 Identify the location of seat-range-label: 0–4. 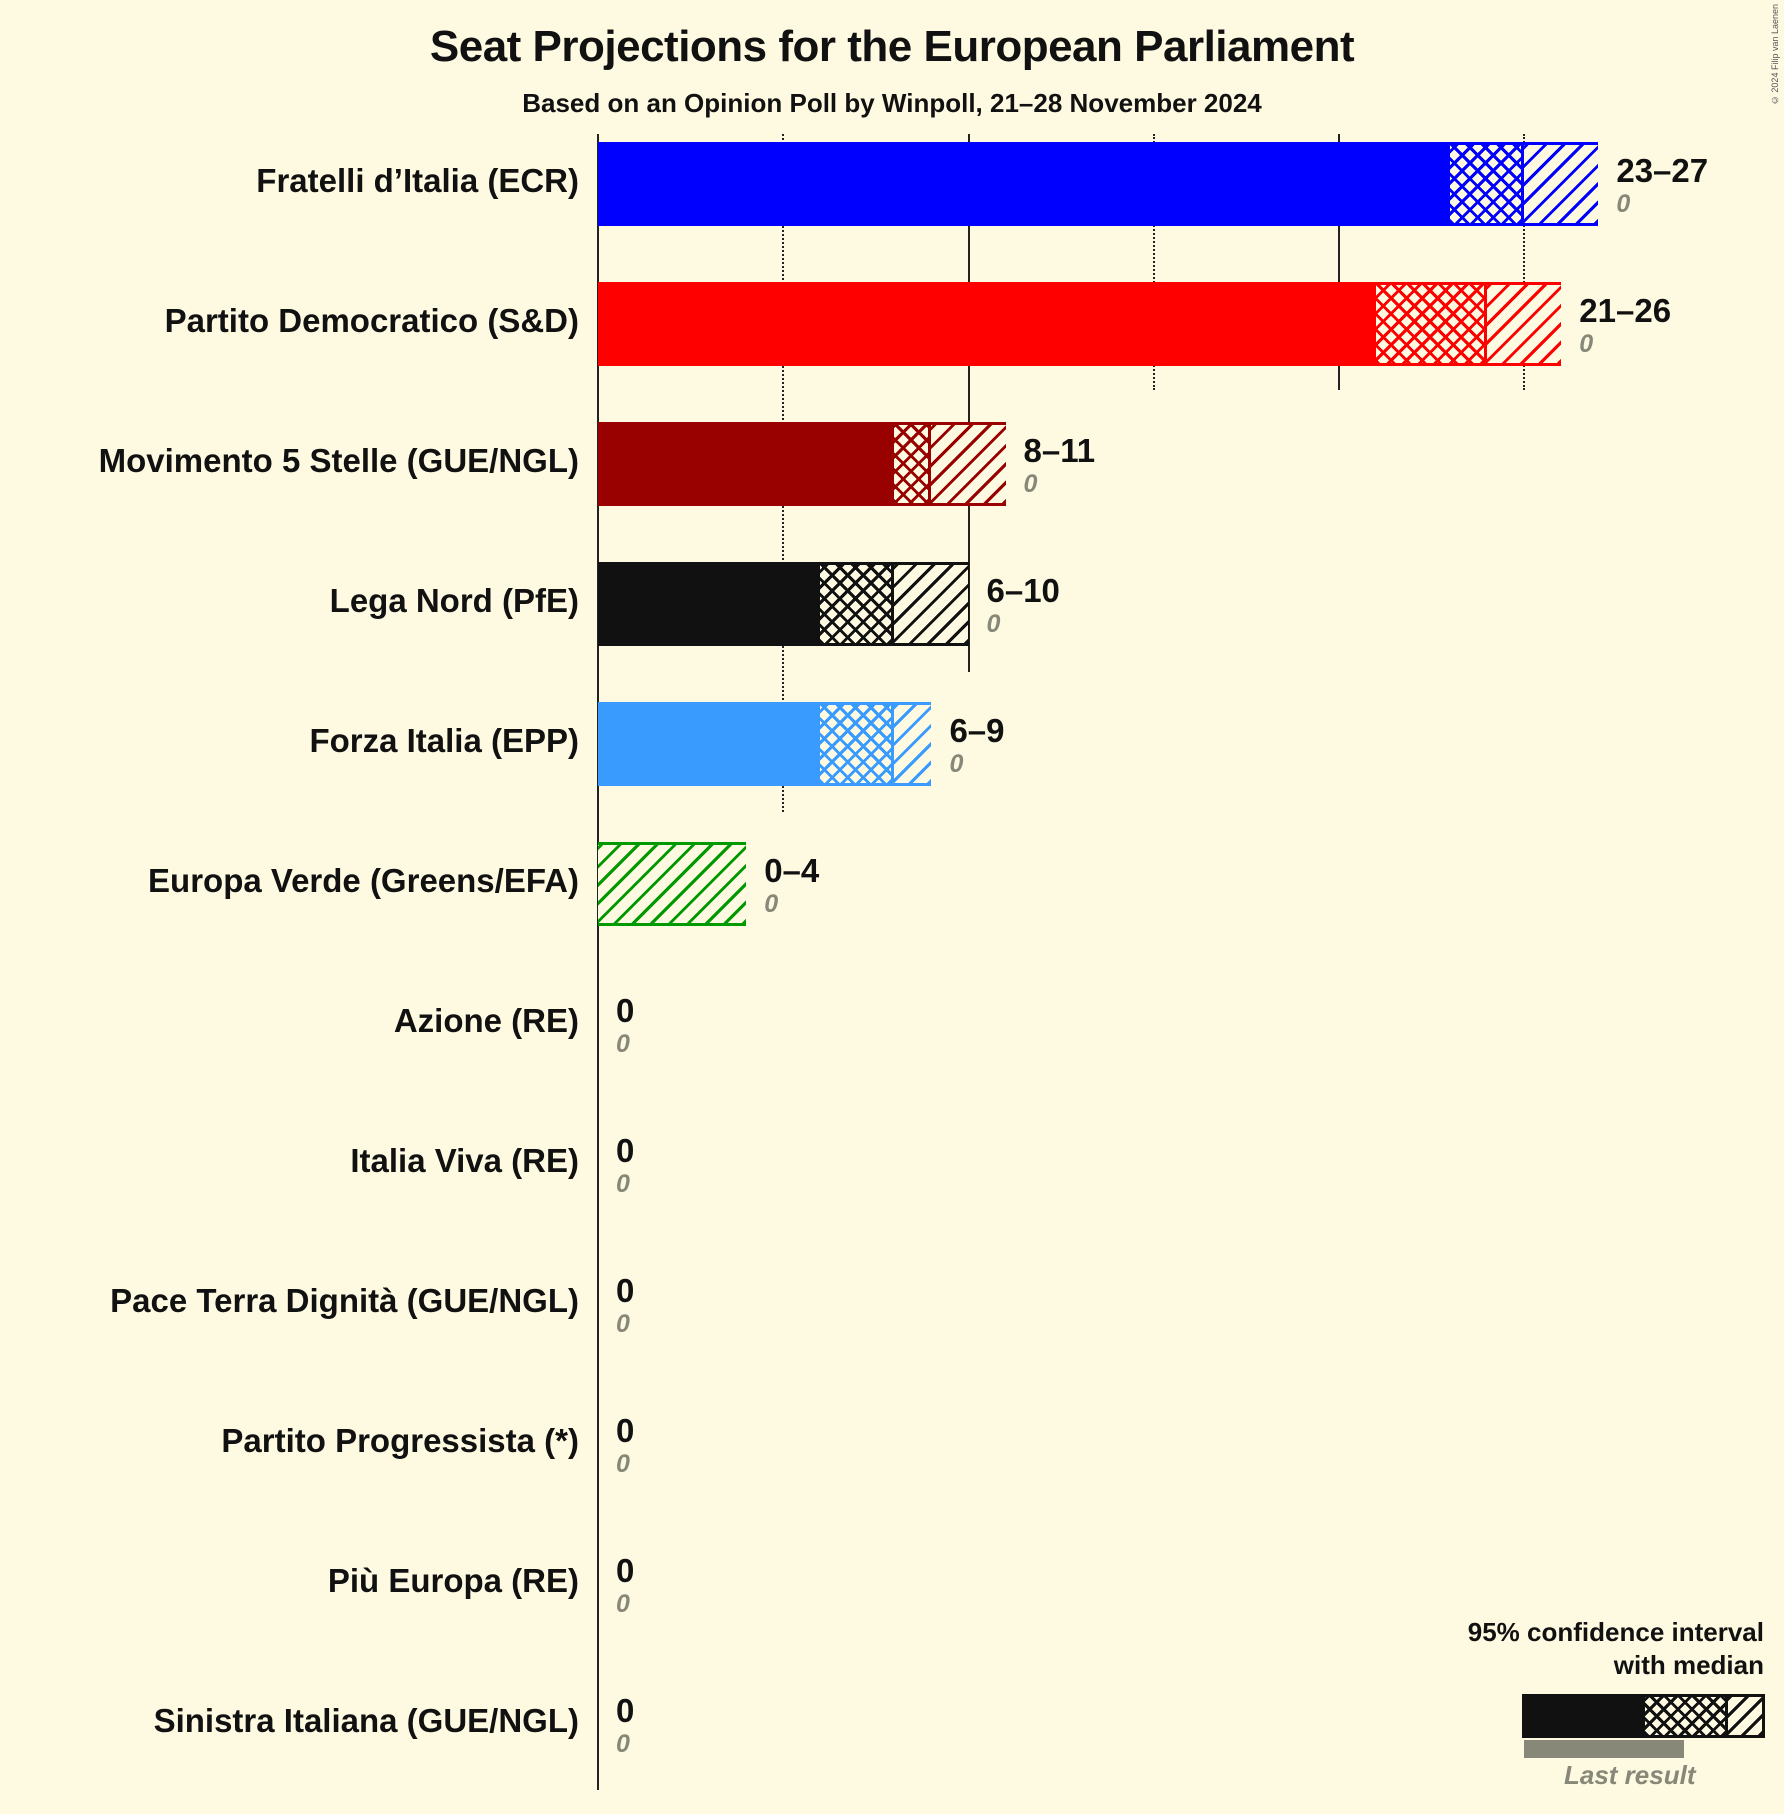
(792, 870).